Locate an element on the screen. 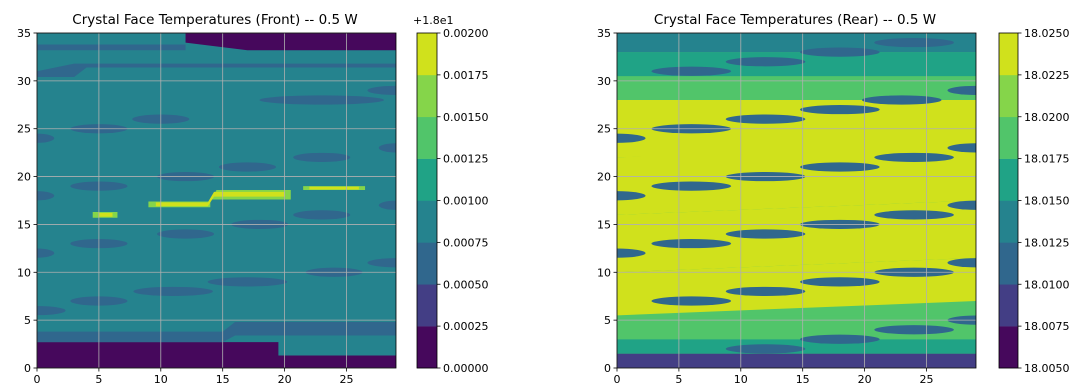 The height and width of the screenshot is (392, 1077). colorbar-tick-label: 0.00175 is located at coordinates (466, 75).